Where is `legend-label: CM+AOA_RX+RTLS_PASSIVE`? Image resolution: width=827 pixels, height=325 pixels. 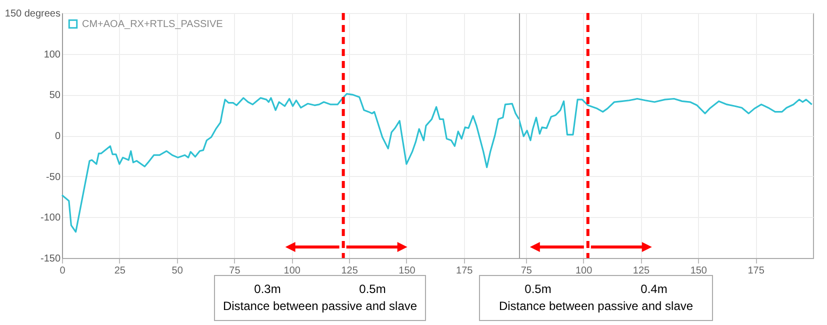
legend-label: CM+AOA_RX+RTLS_PASSIVE is located at coordinates (153, 24).